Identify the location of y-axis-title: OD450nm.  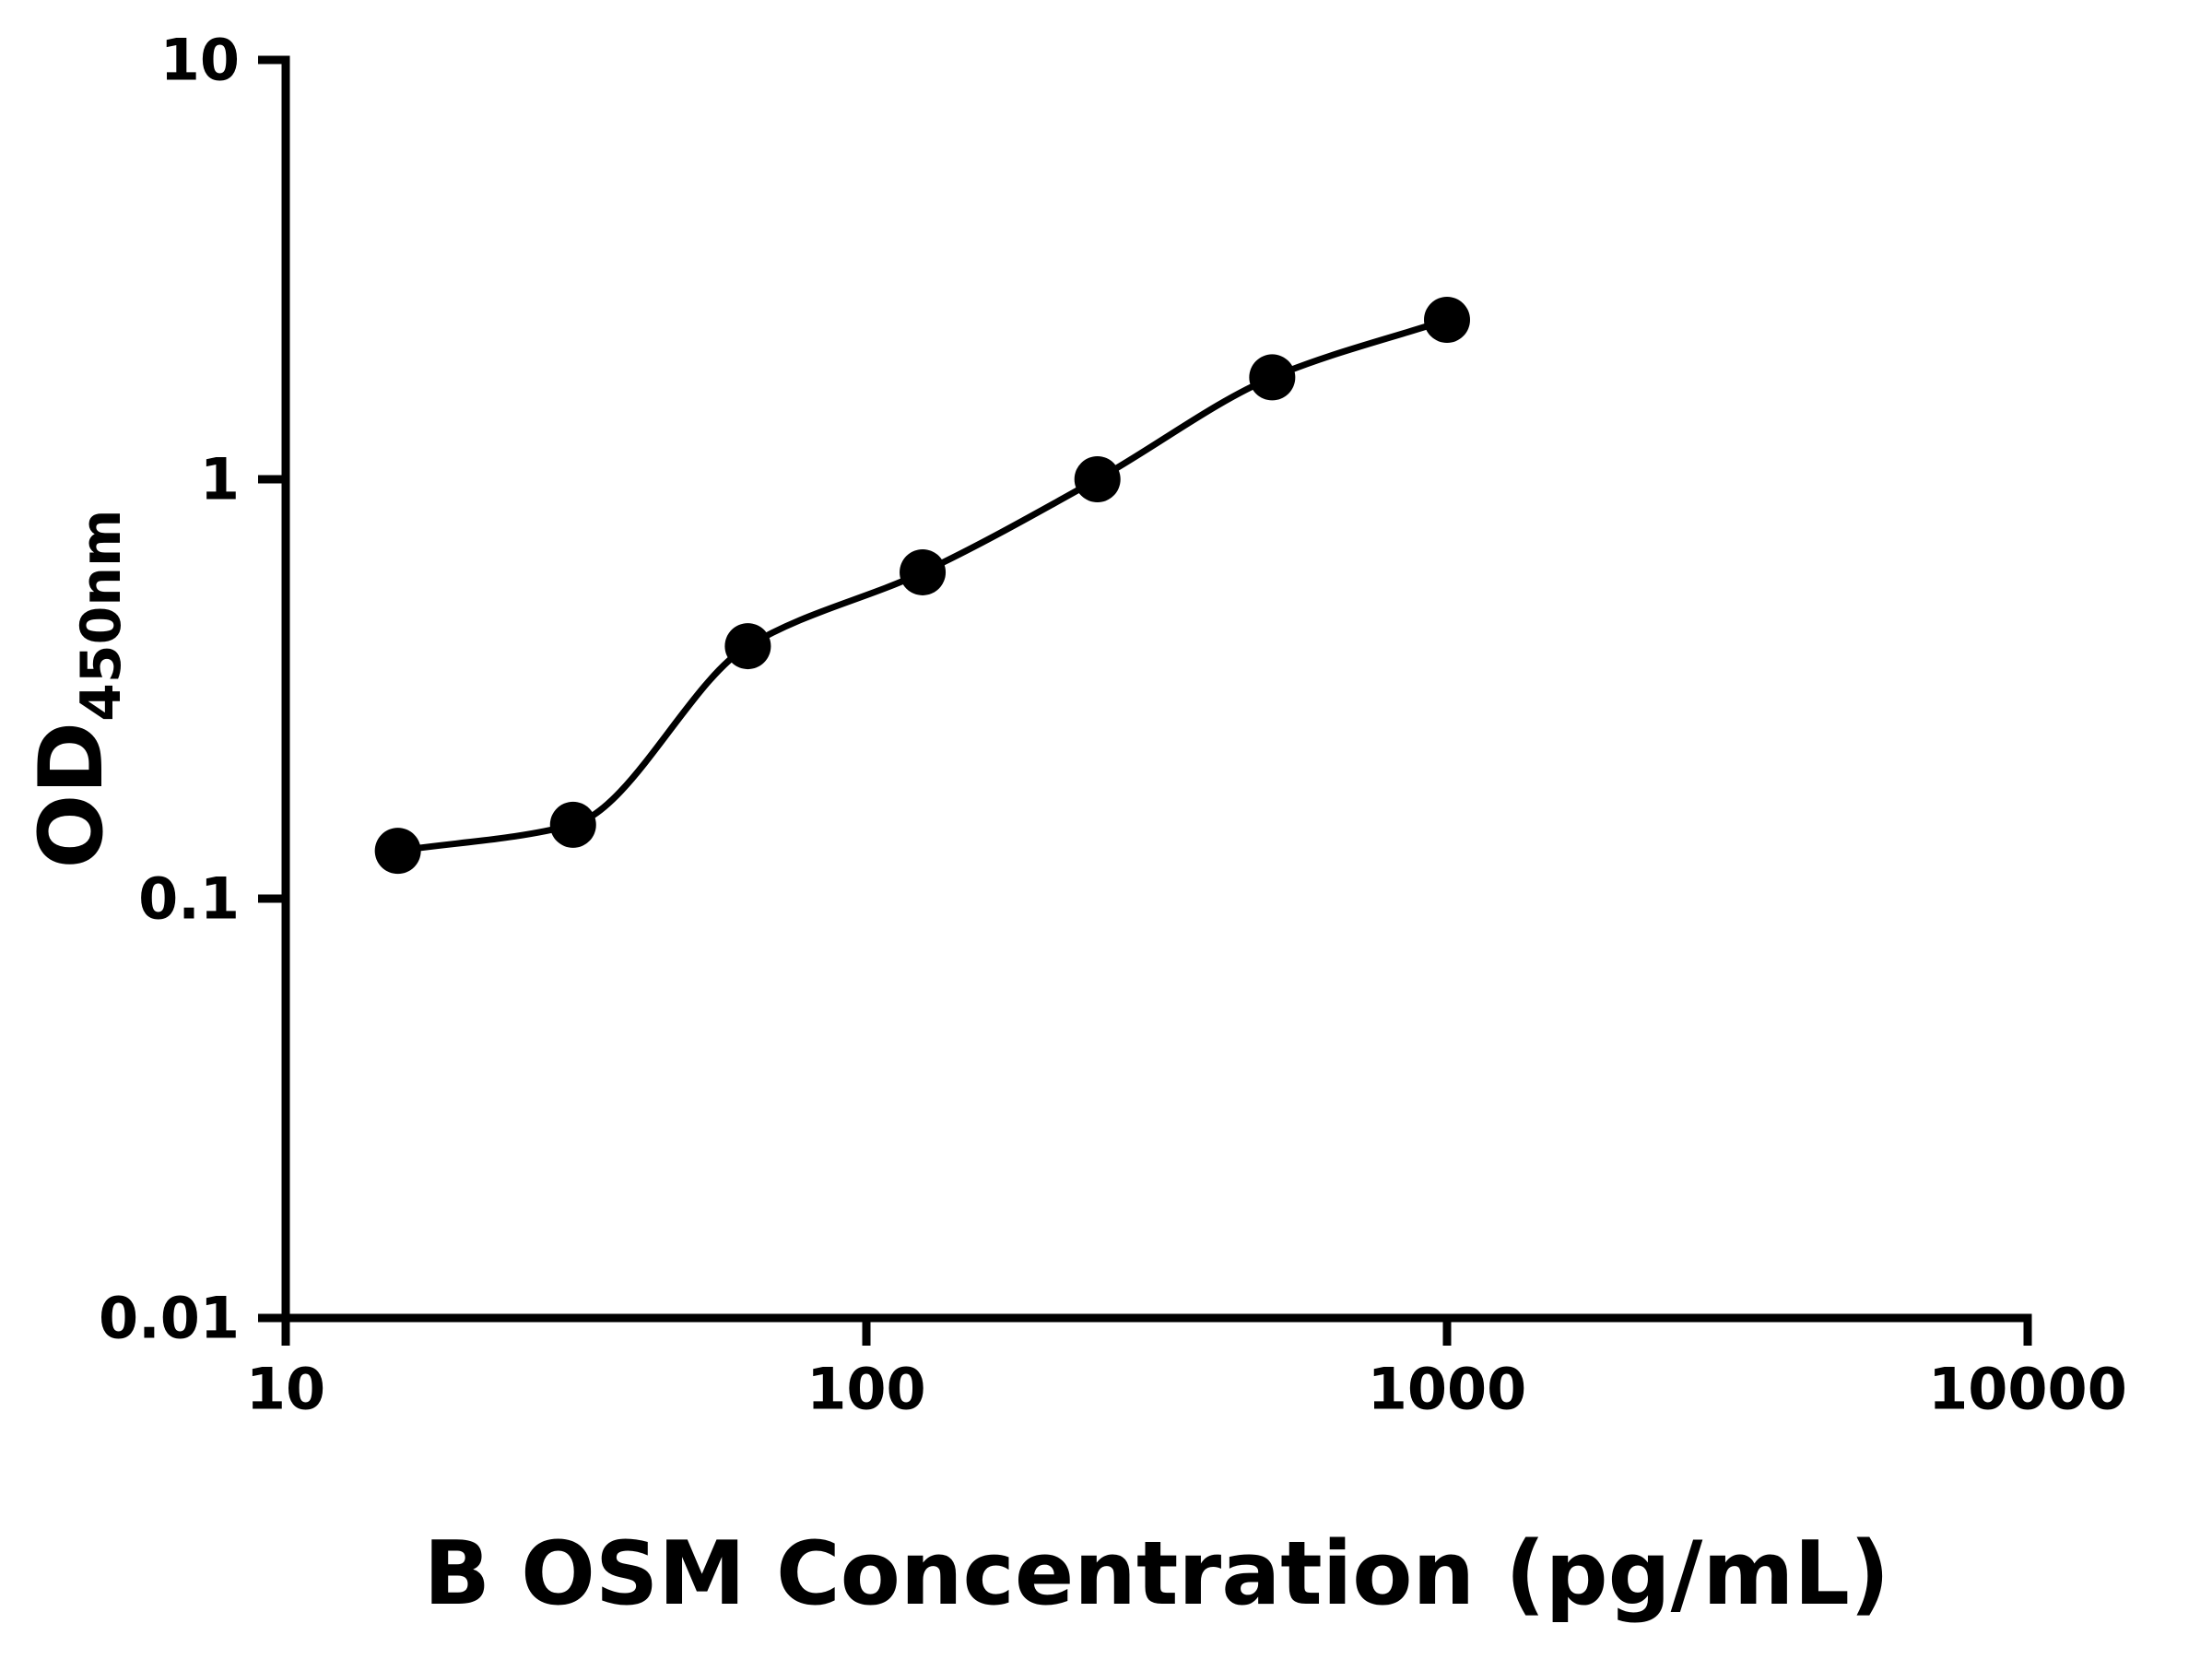
(77, 688).